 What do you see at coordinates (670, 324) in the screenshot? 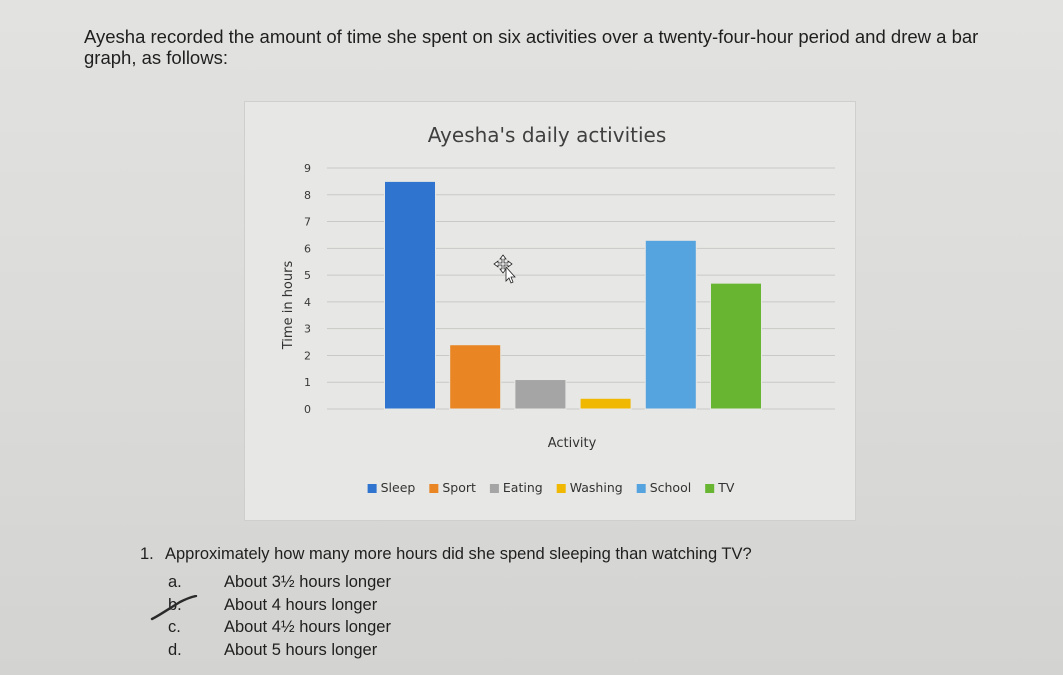
I see `bar-school` at bounding box center [670, 324].